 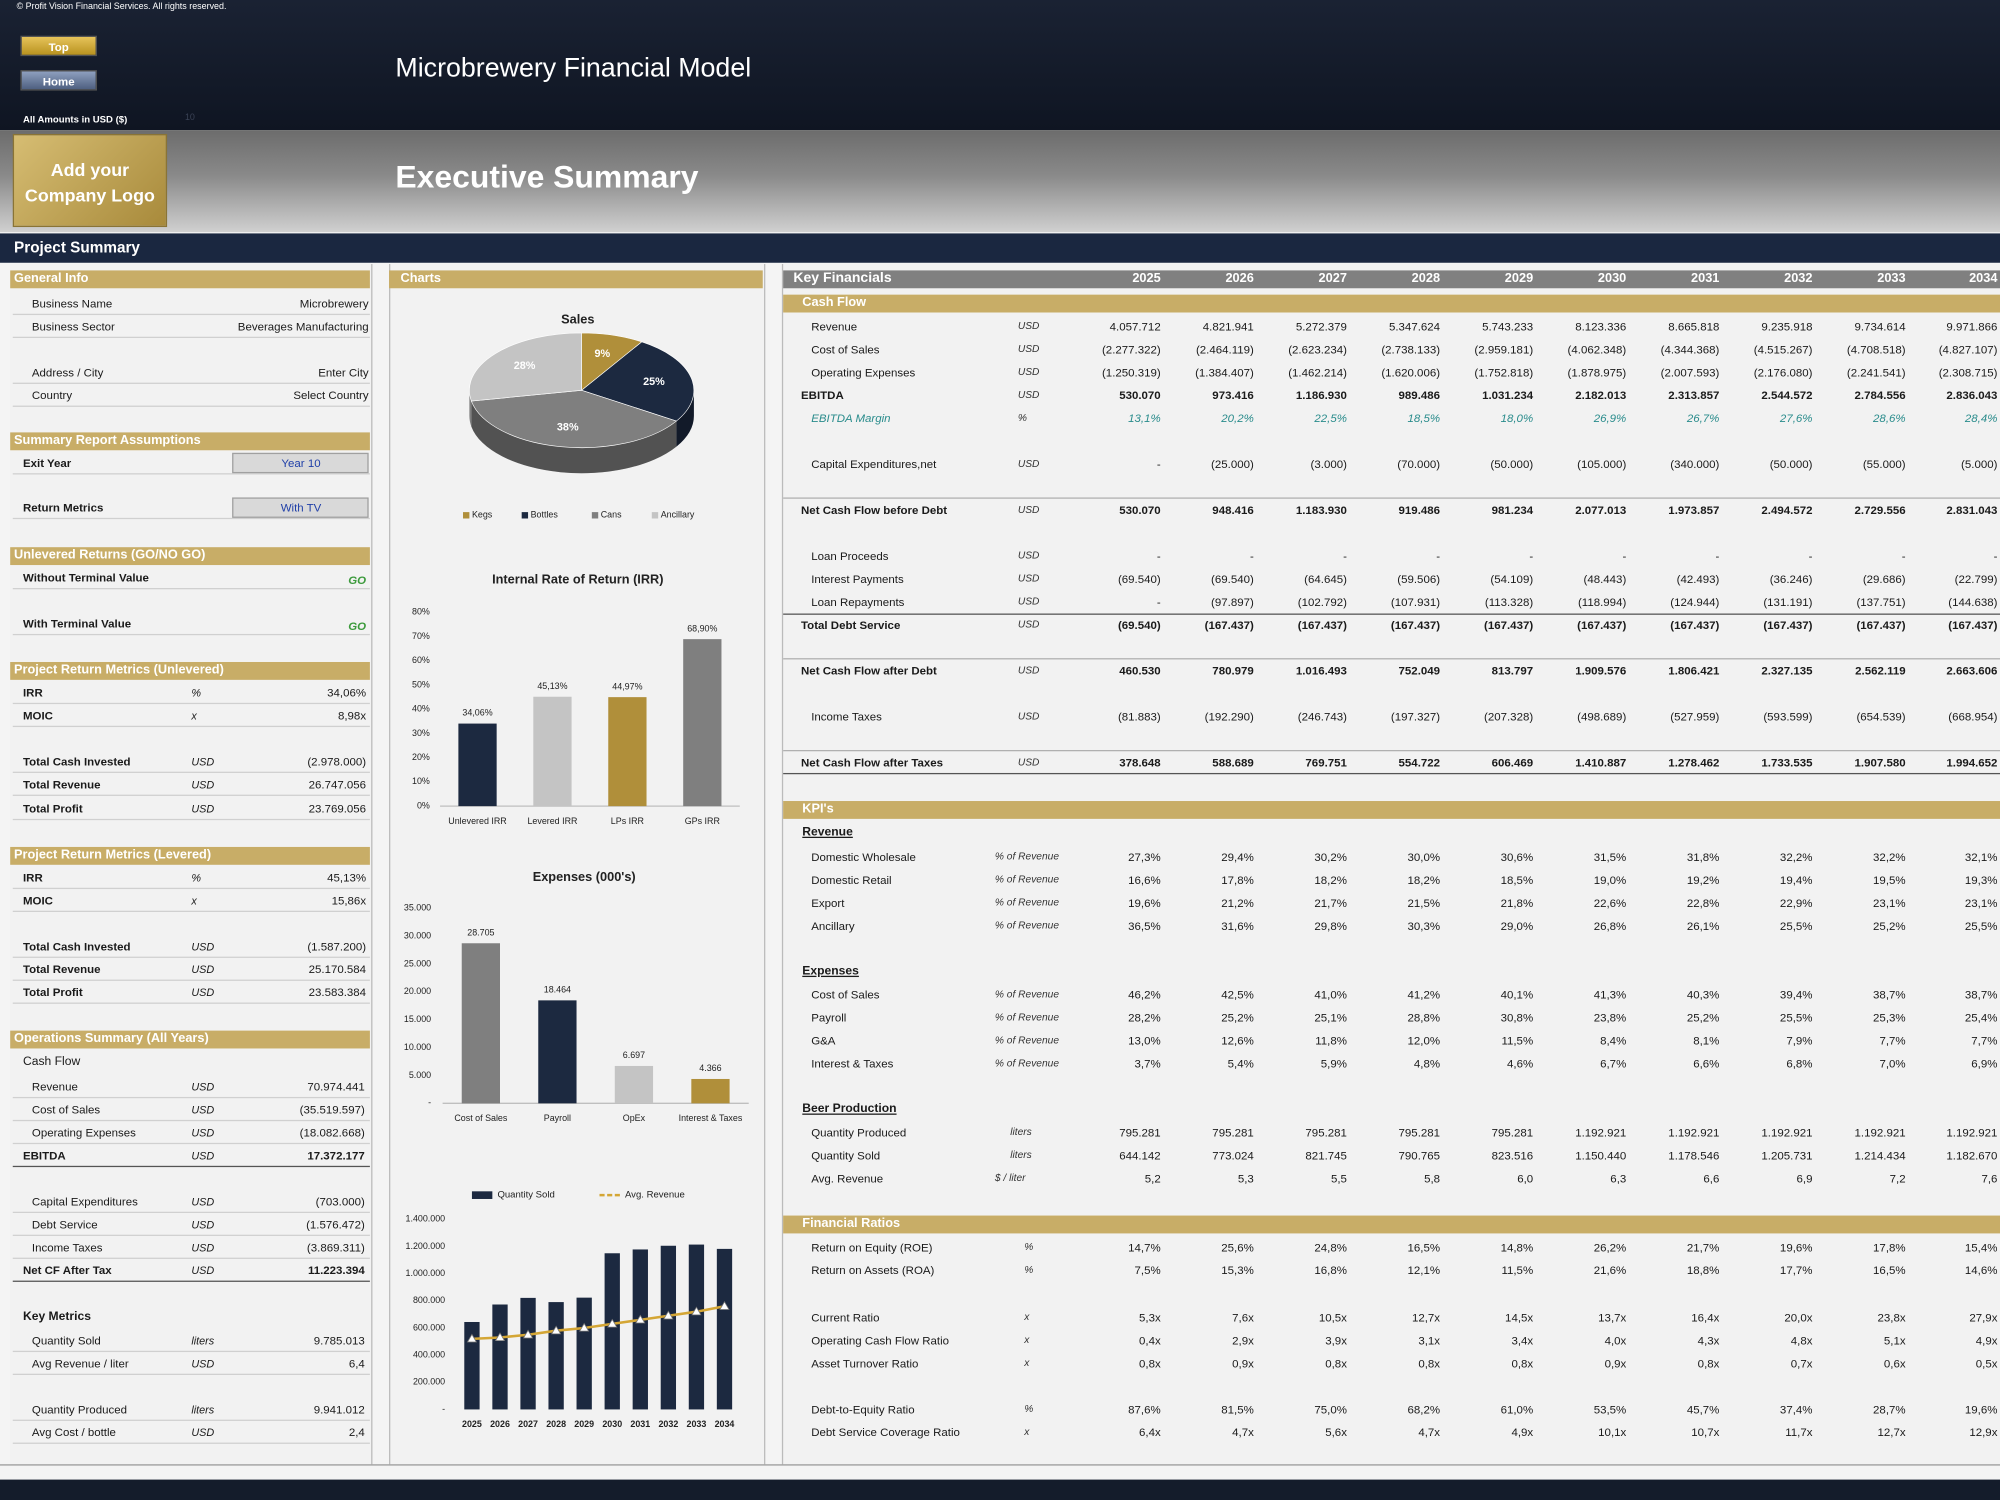 I want to click on charts-header: Charts, so click(x=420, y=278).